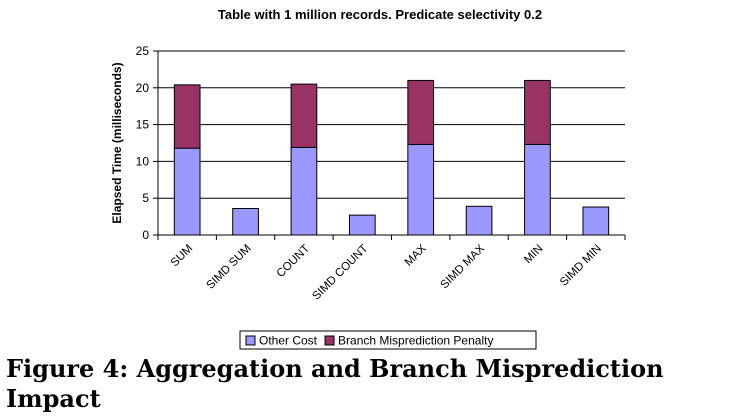 Image resolution: width=738 pixels, height=419 pixels. Describe the element at coordinates (182, 256) in the screenshot. I see `x-tick-label: SUM` at that location.